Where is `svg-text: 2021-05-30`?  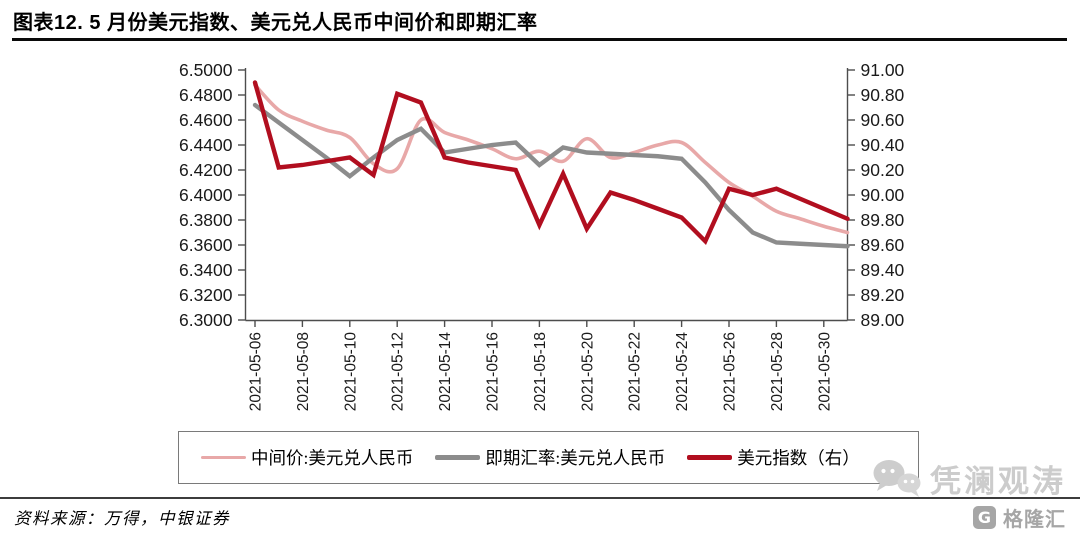 svg-text: 2021-05-30 is located at coordinates (824, 372).